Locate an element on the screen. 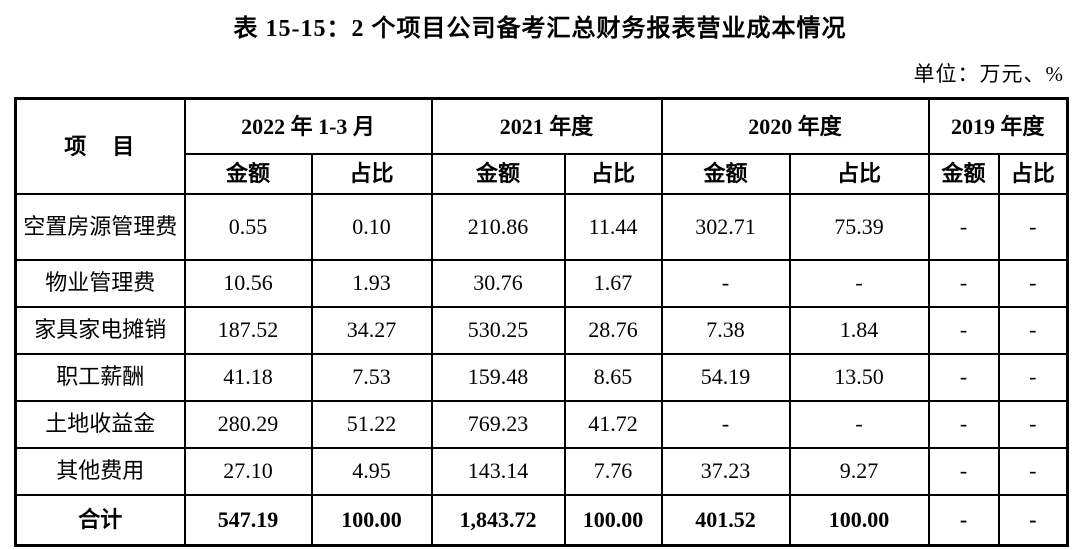 This screenshot has height=550, width=1080. cell: 210.86 is located at coordinates (498, 226).